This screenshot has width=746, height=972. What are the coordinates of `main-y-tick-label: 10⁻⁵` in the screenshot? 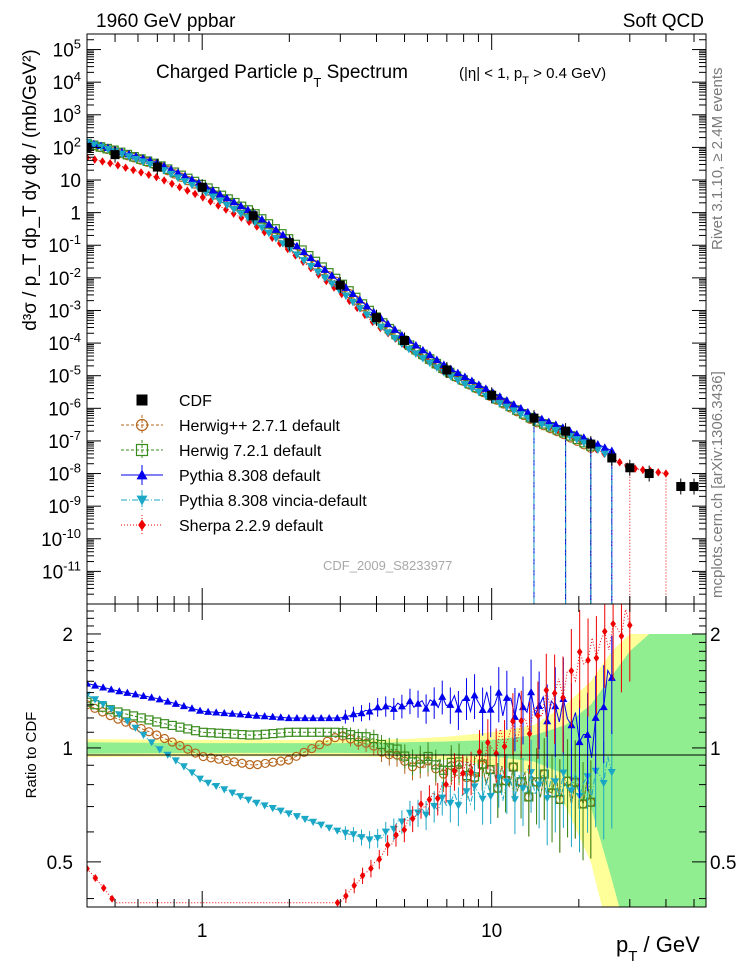 It's located at (64, 375).